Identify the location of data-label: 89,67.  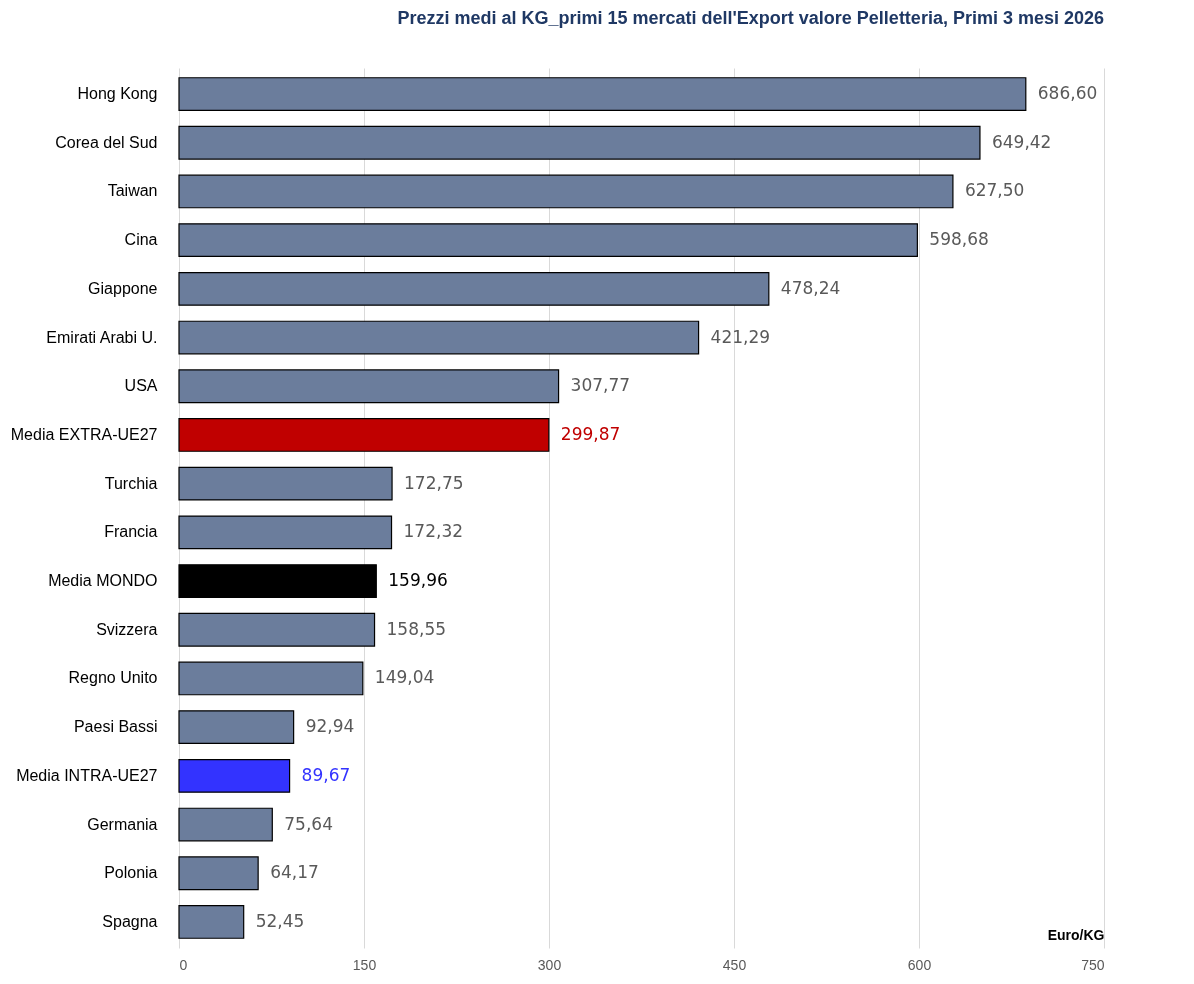
(326, 774).